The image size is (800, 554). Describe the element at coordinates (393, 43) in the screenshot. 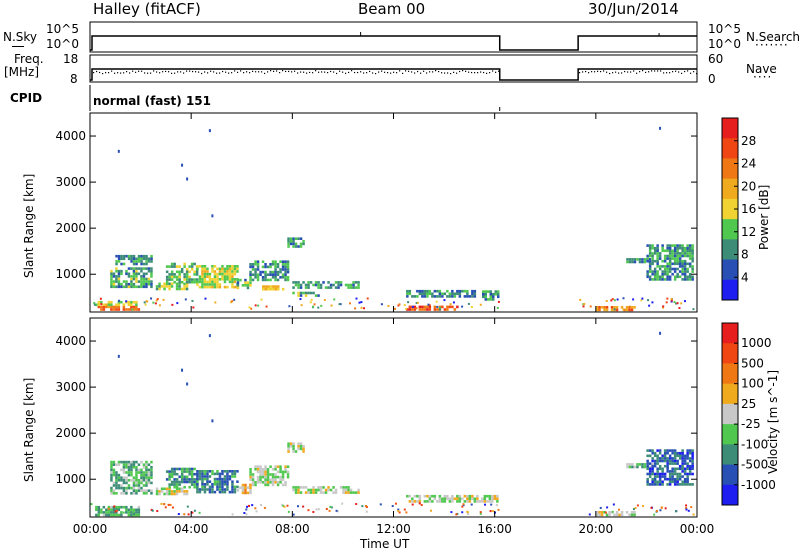

I see `nsky-series-line` at that location.